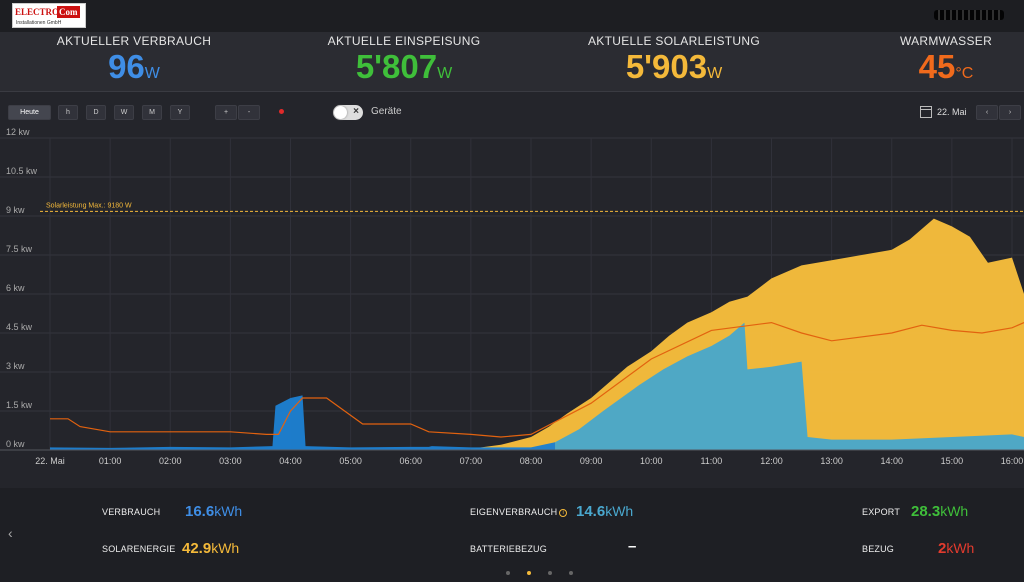 The image size is (1024, 582). I want to click on summary-verbrauch-value: 16.6kWh, so click(214, 511).